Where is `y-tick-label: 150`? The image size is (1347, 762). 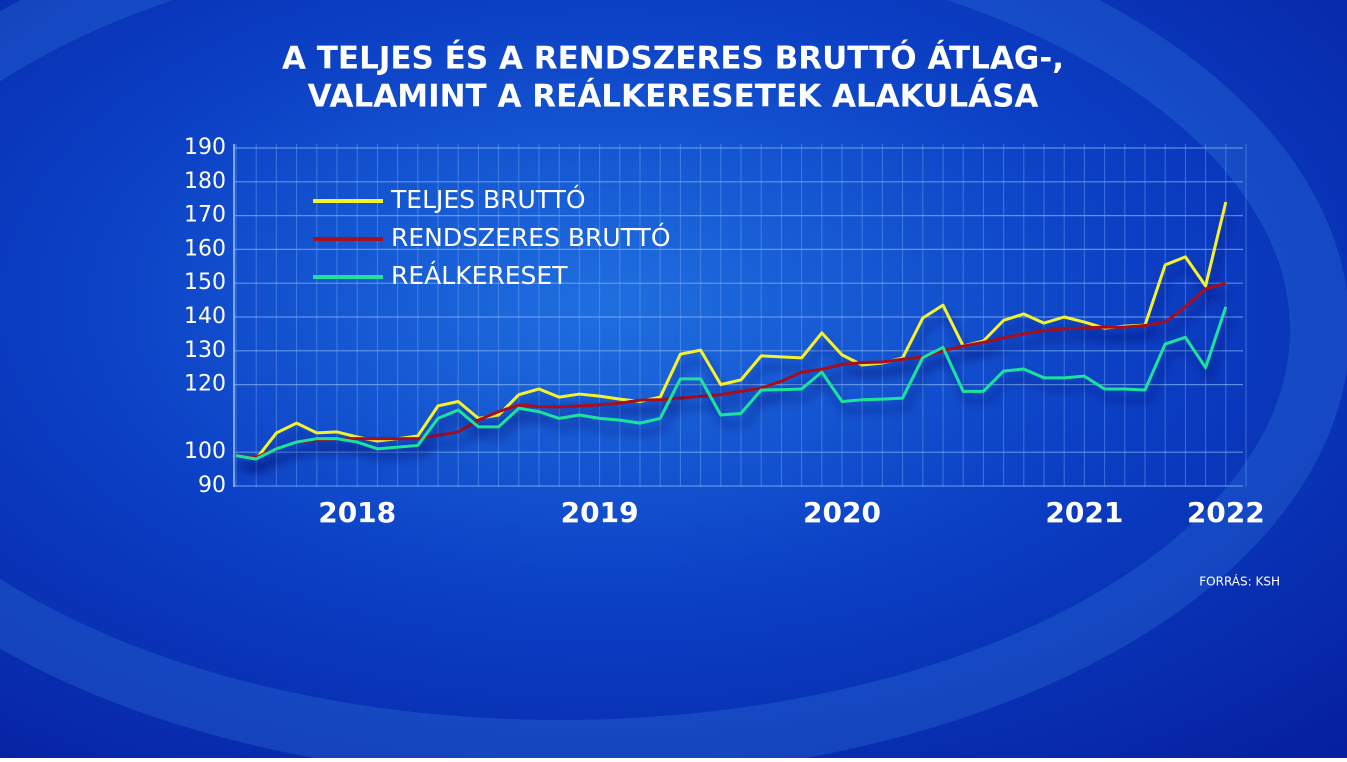 y-tick-label: 150 is located at coordinates (205, 282).